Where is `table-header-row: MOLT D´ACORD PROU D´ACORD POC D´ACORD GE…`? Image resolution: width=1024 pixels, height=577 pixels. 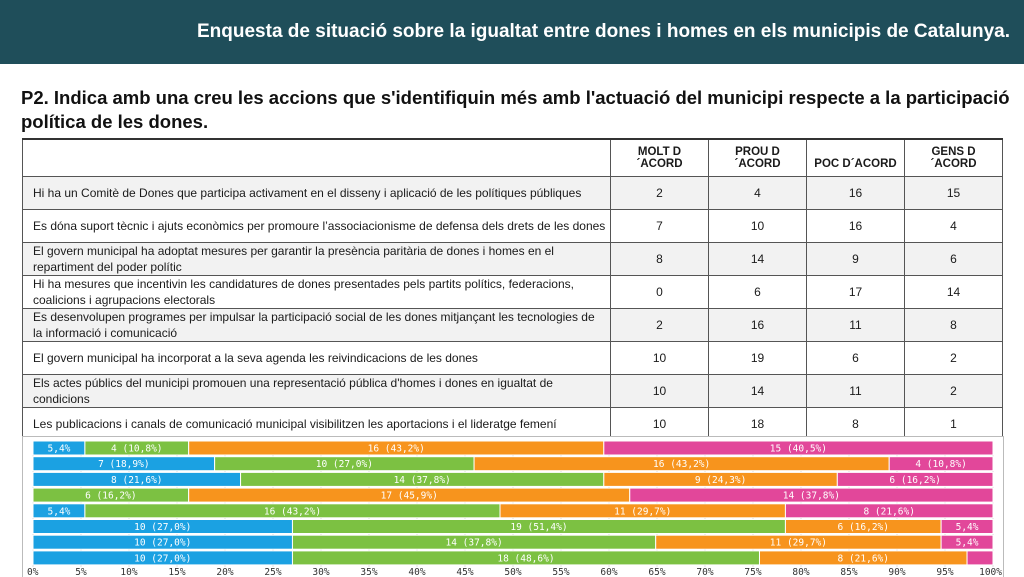 table-header-row: MOLT D´ACORD PROU D´ACORD POC D´ACORD GE… is located at coordinates (512, 157).